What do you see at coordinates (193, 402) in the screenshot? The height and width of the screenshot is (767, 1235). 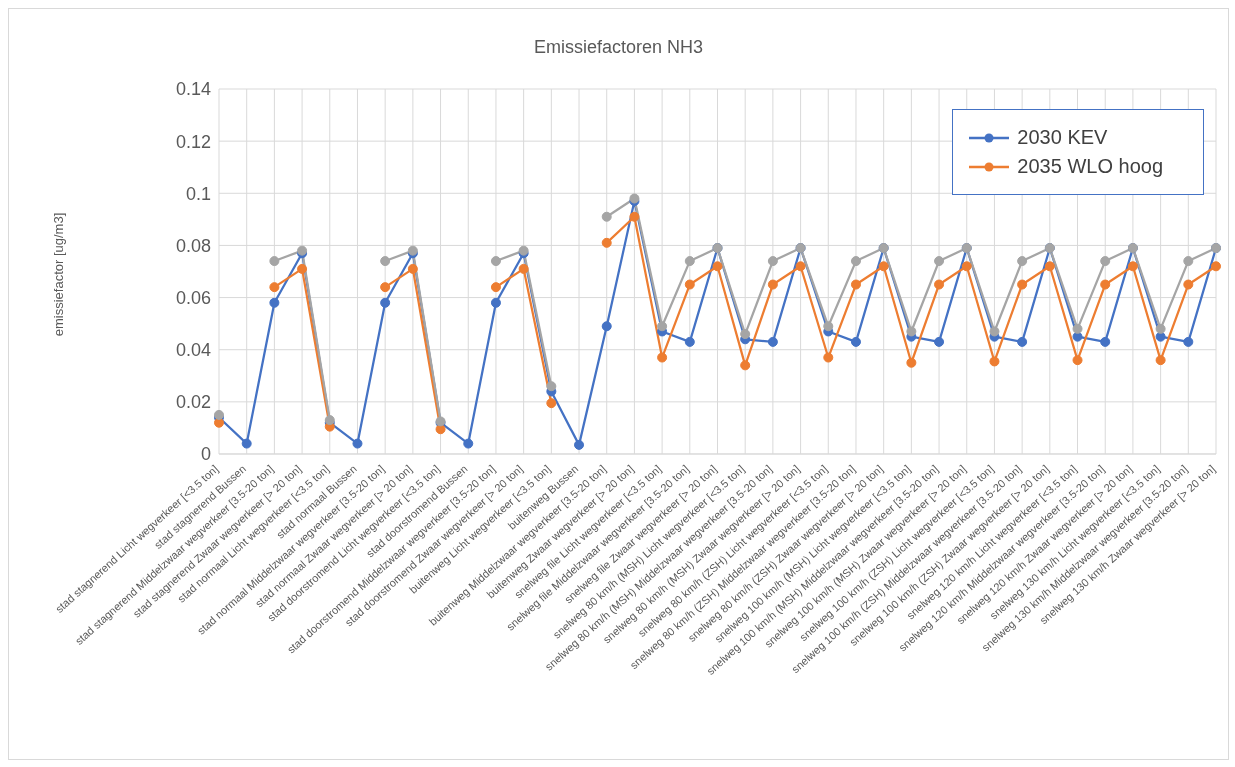 I see `y-tick-label: 0.02` at bounding box center [193, 402].